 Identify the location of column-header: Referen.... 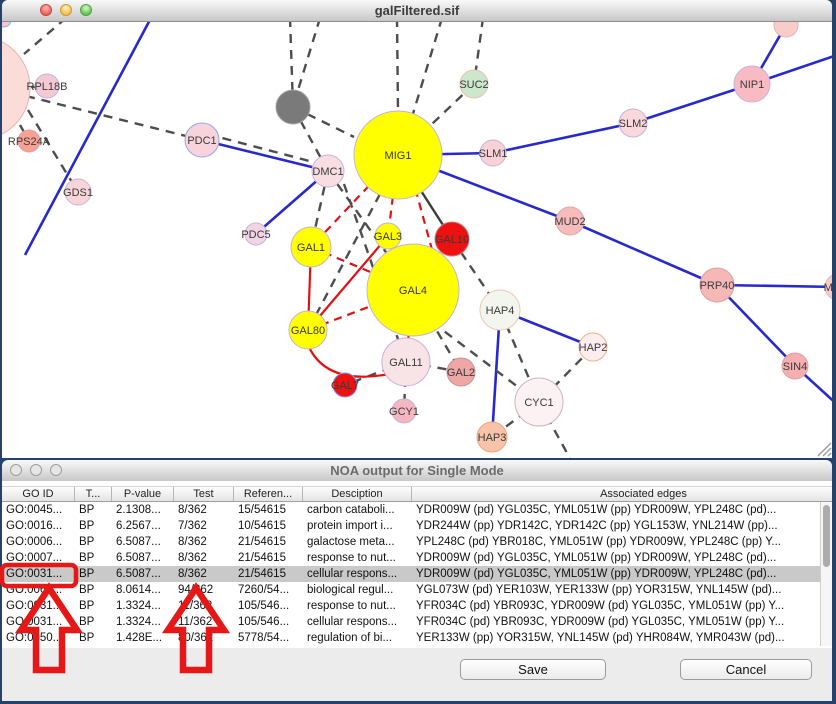
(268, 494).